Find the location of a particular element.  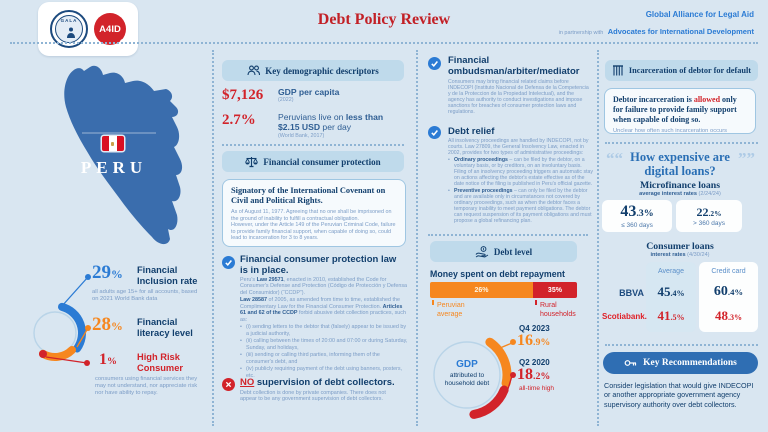

poverty-value: 2.7% is located at coordinates (239, 120).